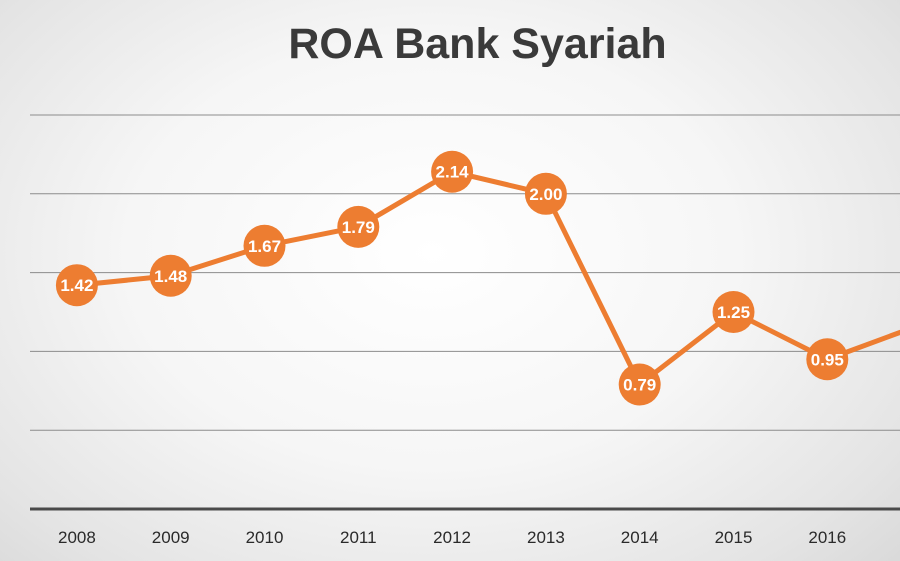  Describe the element at coordinates (465, 527) in the screenshot. I see `x-axis: 2008200920102011201220132014201520162017` at that location.